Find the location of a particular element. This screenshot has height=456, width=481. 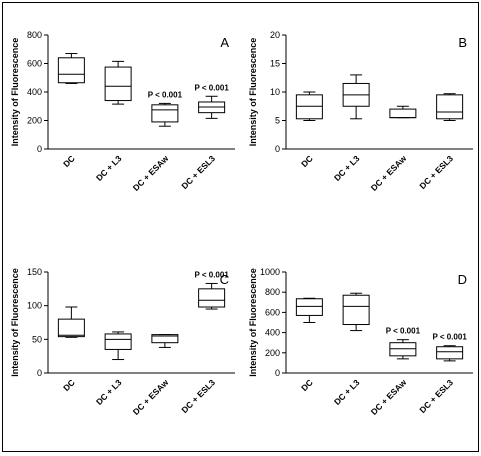

y-tick-label: 5 is located at coordinates (277, 121).